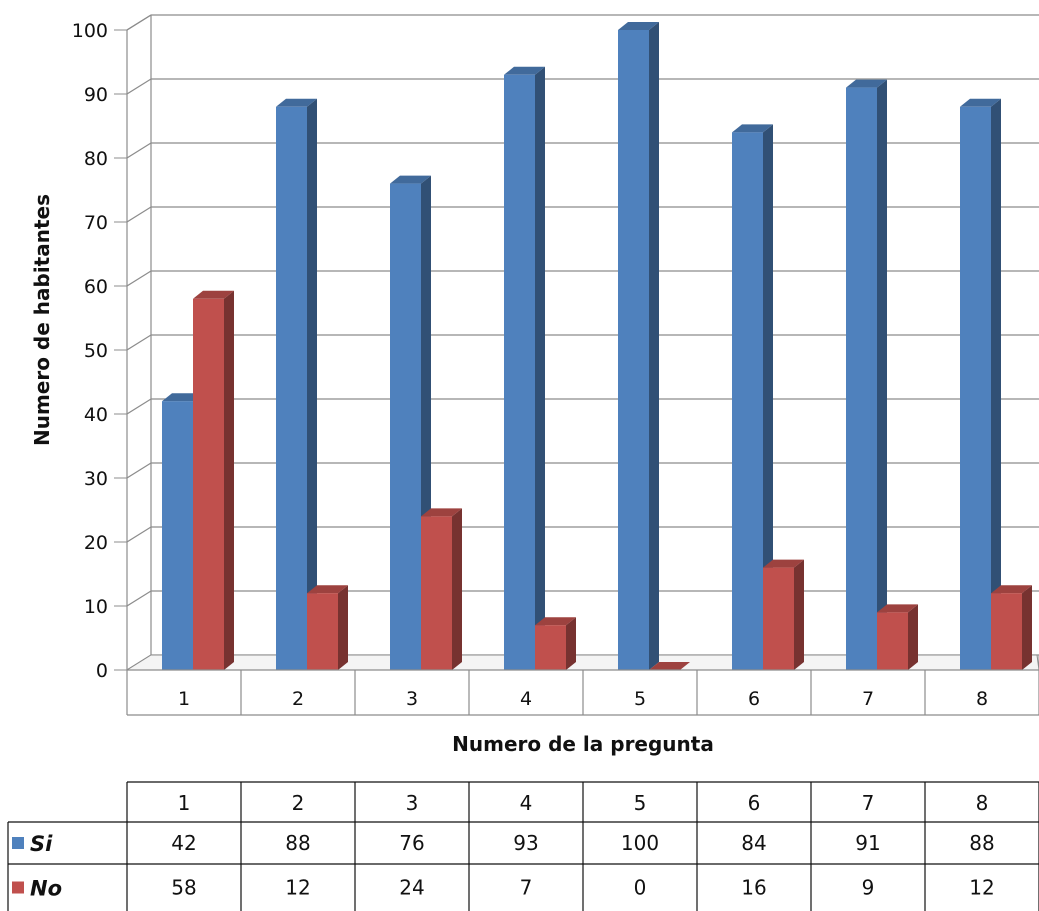 Image resolution: width=1039 pixels, height=911 pixels. What do you see at coordinates (96, 95) in the screenshot?
I see `y-tick-label-9: 90` at bounding box center [96, 95].